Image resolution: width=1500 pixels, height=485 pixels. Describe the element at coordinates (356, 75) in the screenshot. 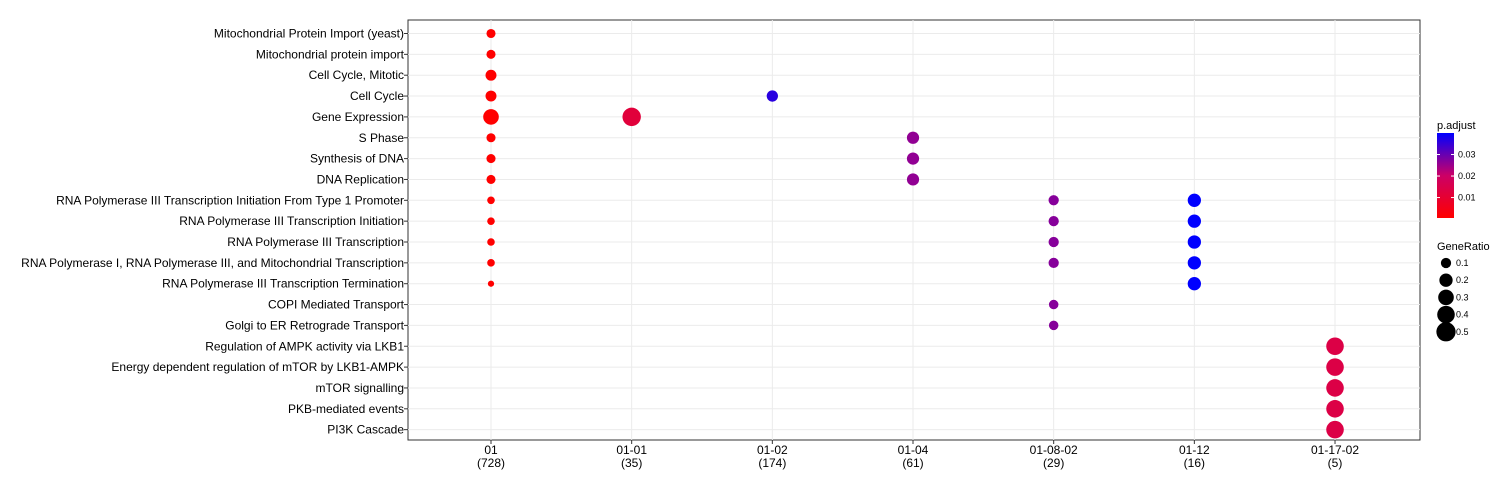

I see `y-tick-label: Cell Cycle, Mitotic` at that location.